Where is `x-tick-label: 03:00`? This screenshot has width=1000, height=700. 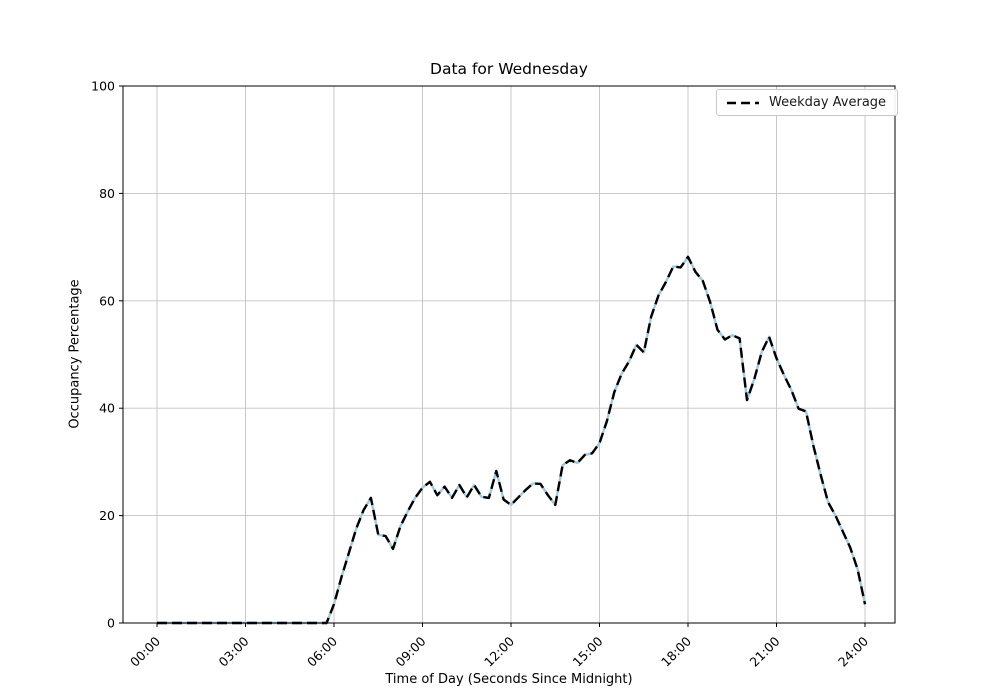
x-tick-label: 03:00 is located at coordinates (234, 651).